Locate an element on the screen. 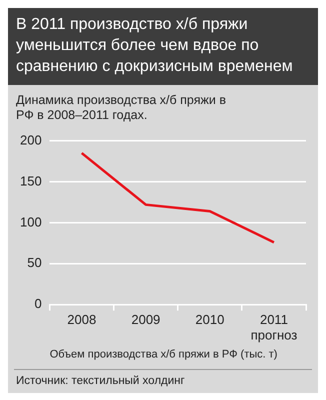 This screenshot has width=326, height=400. y-tick-label: 0 is located at coordinates (38, 304).